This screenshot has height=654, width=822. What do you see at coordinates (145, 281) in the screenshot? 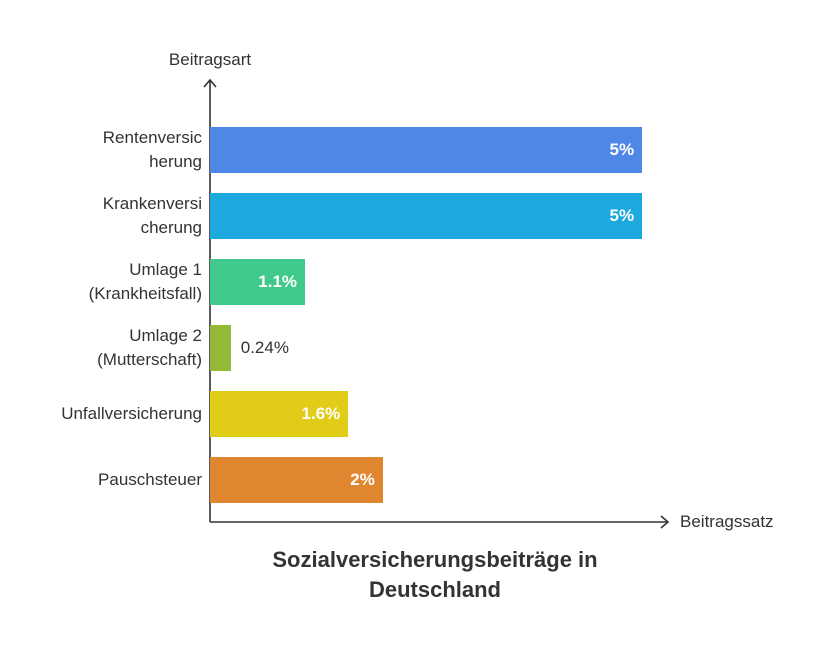
I see `category-label: Umlage 1 (Krankheitsfall)` at bounding box center [145, 281].